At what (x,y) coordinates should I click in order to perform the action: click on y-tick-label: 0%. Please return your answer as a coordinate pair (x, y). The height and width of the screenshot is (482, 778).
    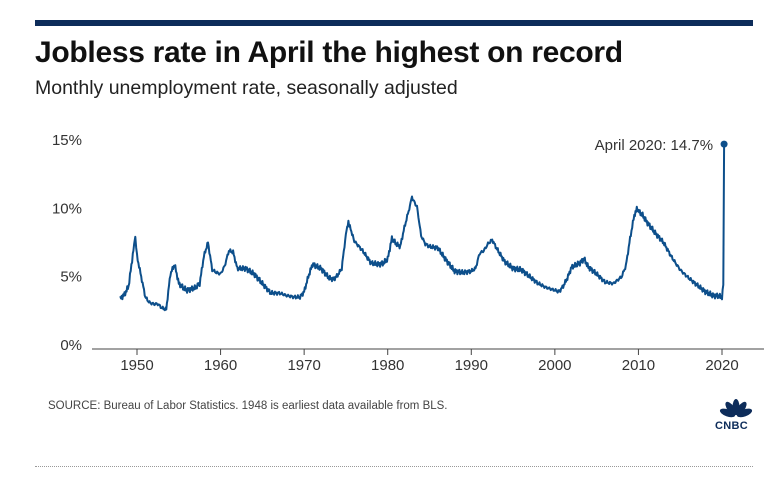
    Looking at the image, I should click on (71, 345).